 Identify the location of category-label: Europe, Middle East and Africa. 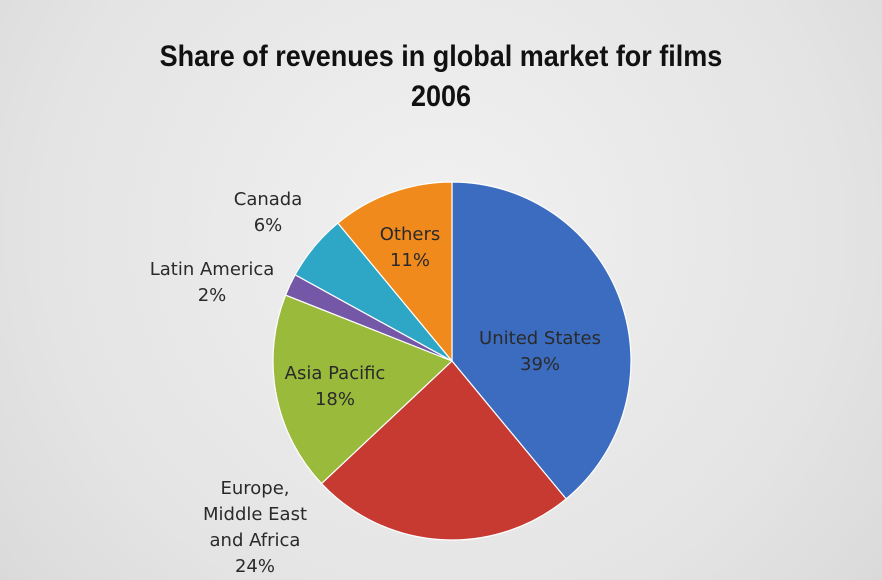
(255, 514).